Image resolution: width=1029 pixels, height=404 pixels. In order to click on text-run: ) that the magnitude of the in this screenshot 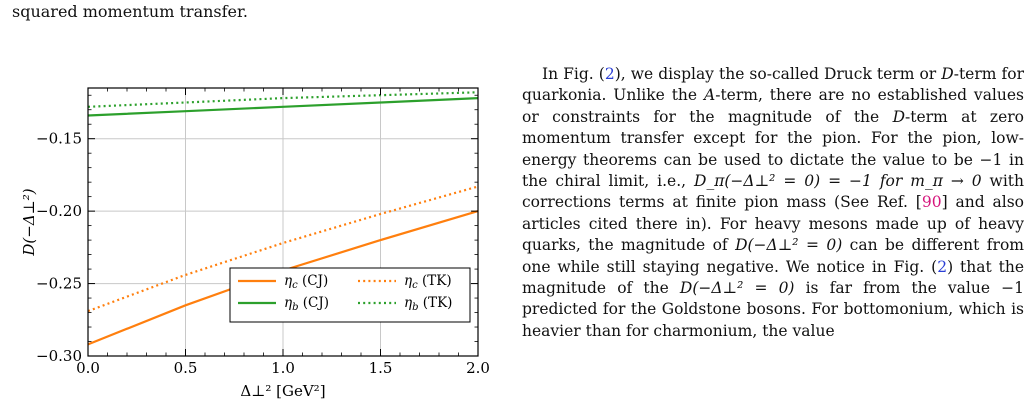, I will do `click(773, 277)`.